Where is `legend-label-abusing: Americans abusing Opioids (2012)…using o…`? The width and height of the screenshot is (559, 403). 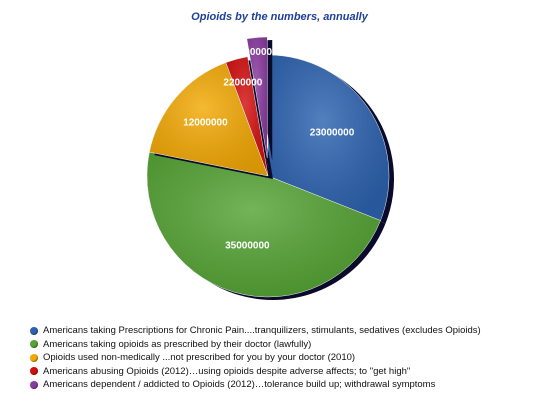 legend-label-abusing: Americans abusing Opioids (2012)…using o… is located at coordinates (227, 371).